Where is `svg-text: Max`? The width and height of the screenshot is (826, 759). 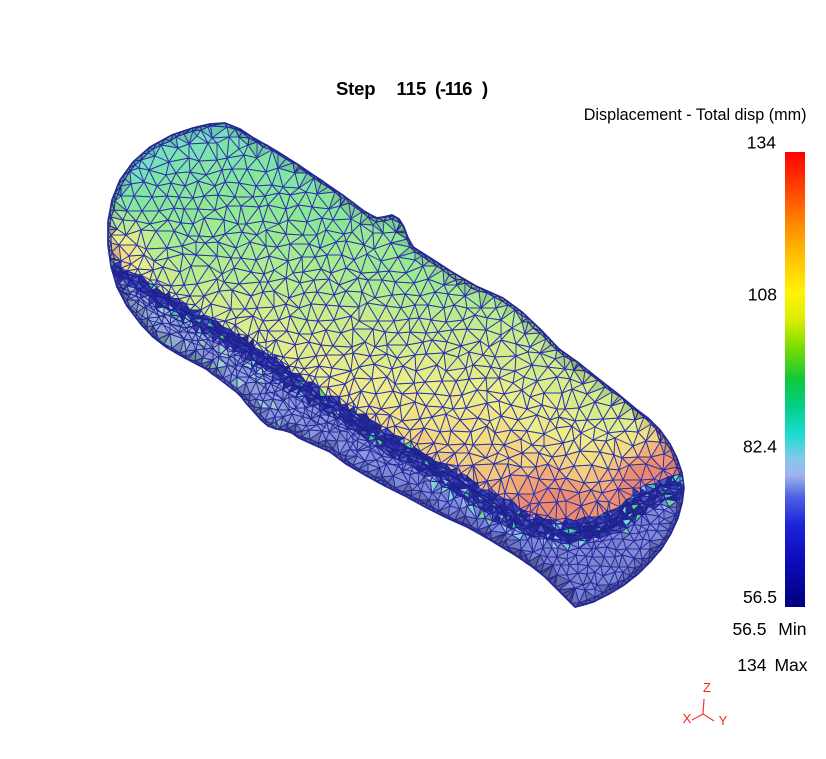
svg-text: Max is located at coordinates (790, 665).